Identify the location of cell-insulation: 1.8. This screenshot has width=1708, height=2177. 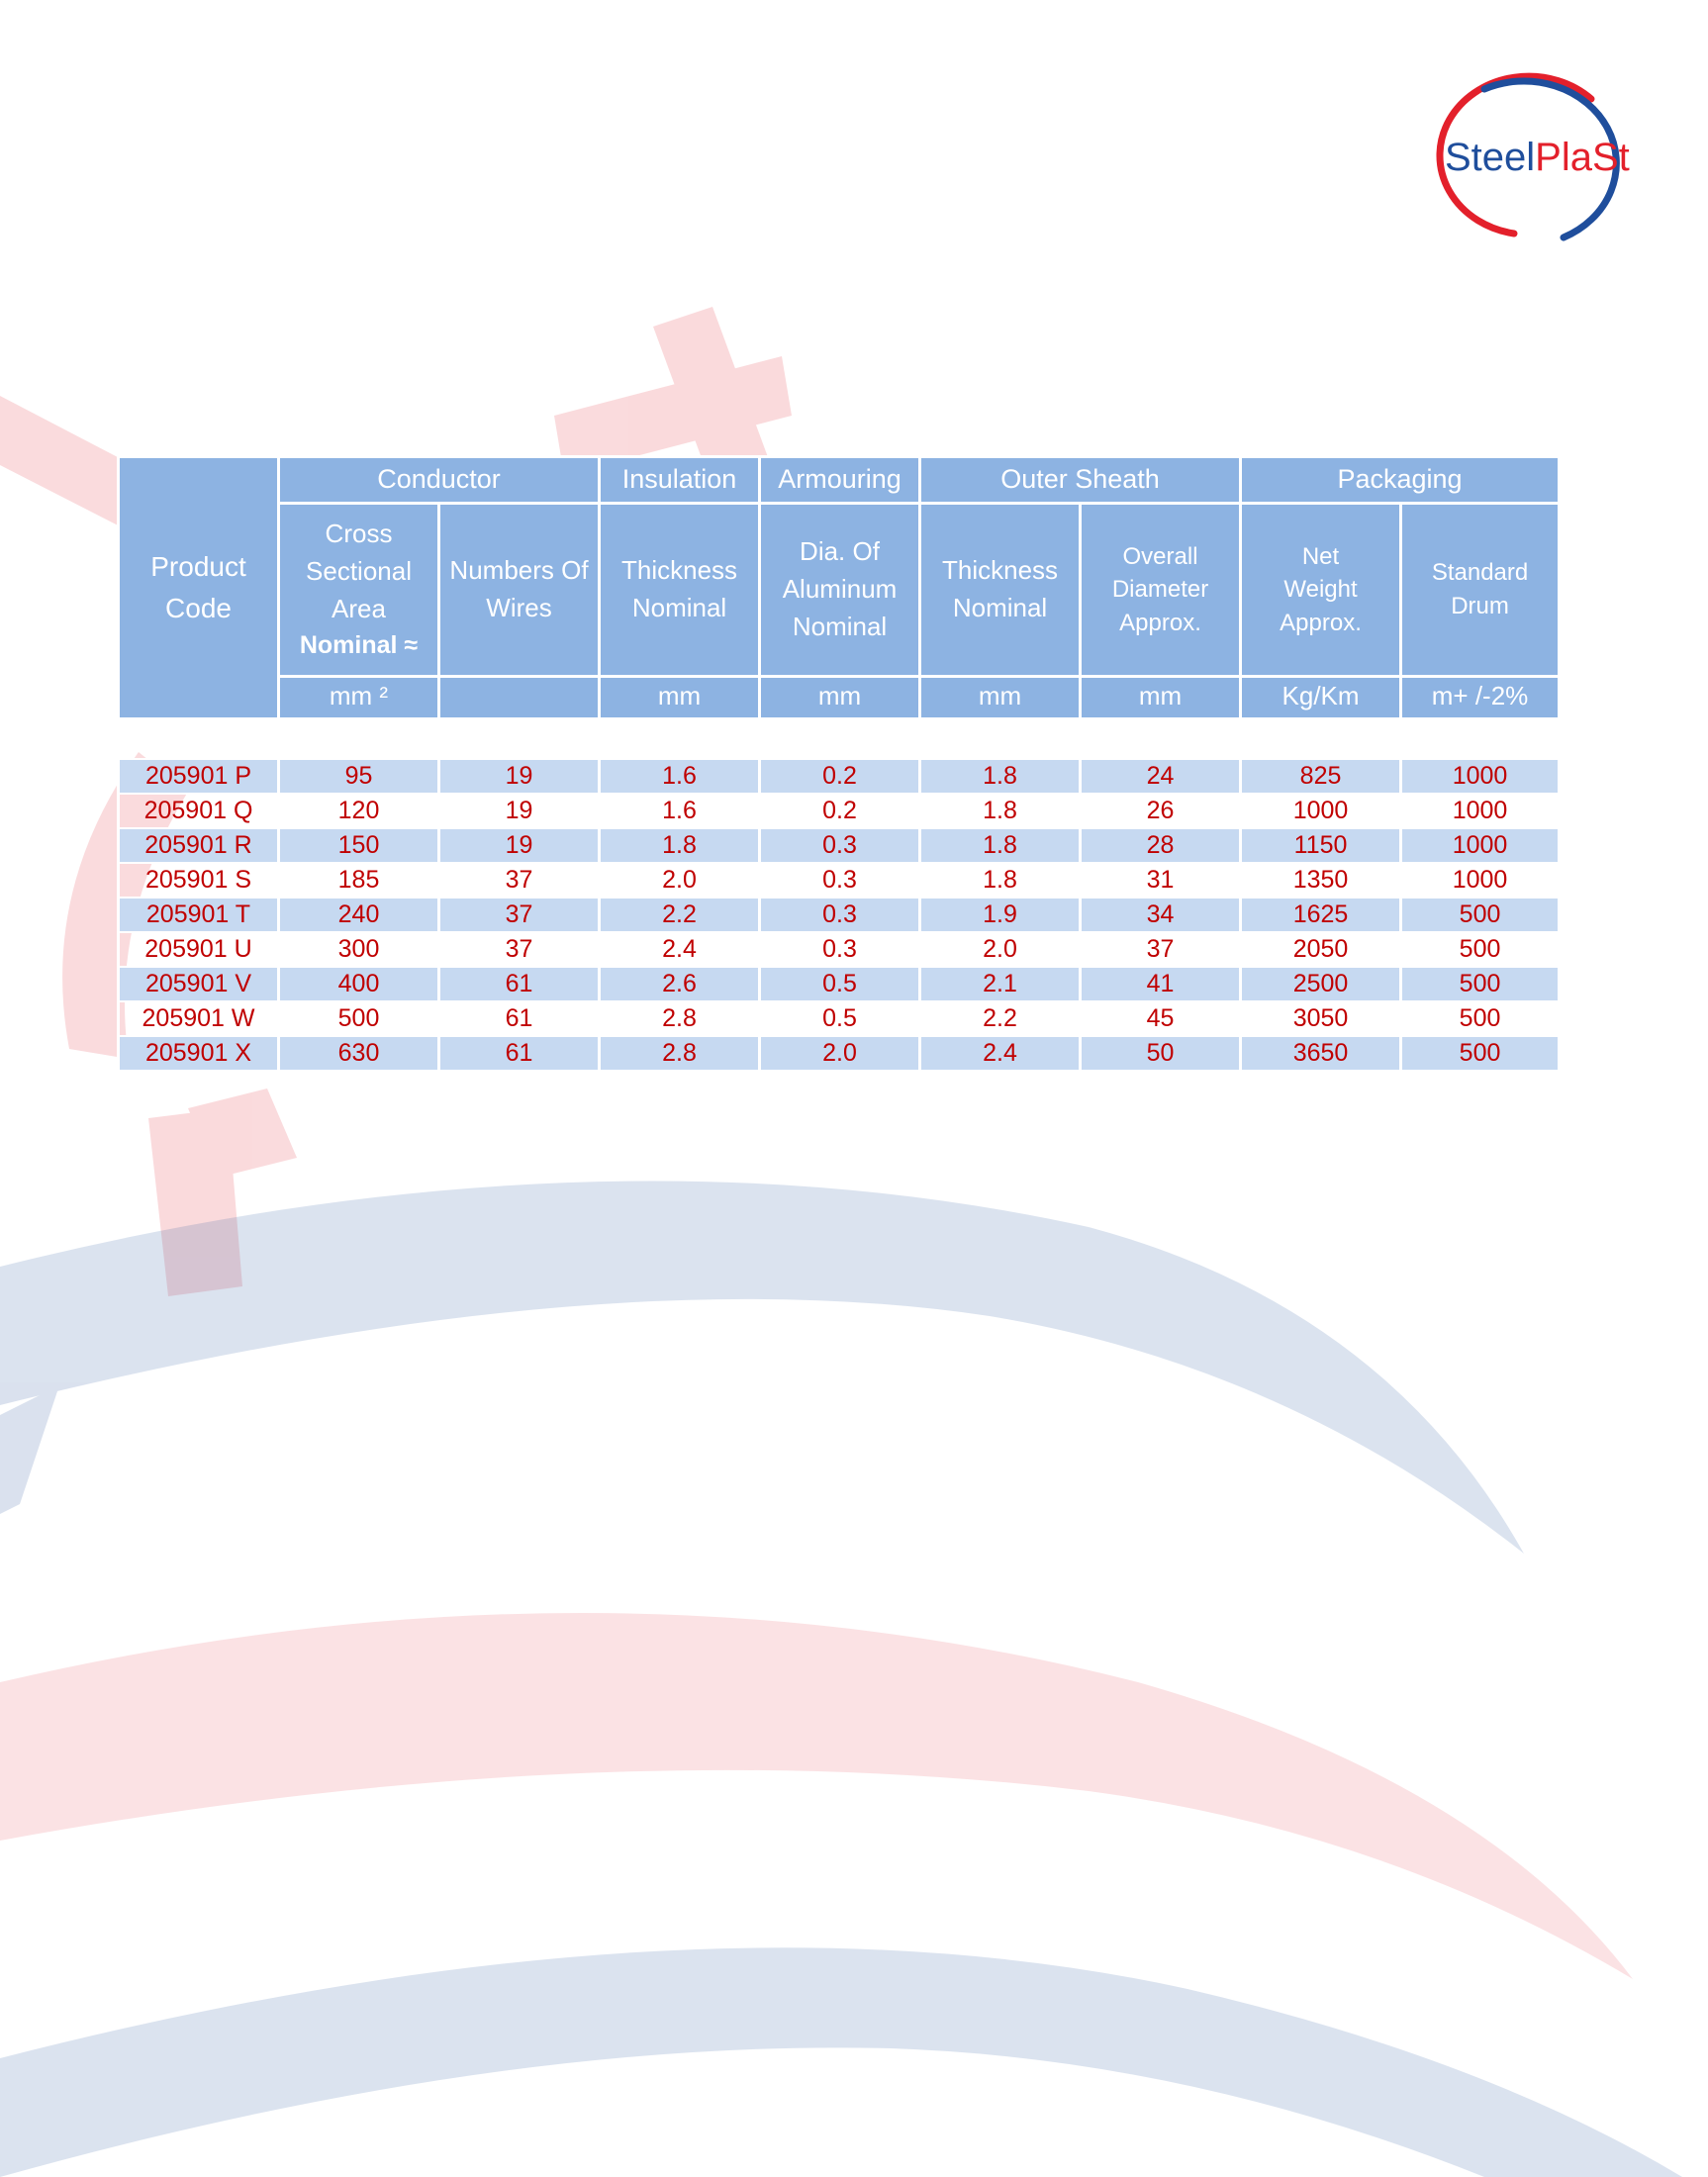
(680, 845).